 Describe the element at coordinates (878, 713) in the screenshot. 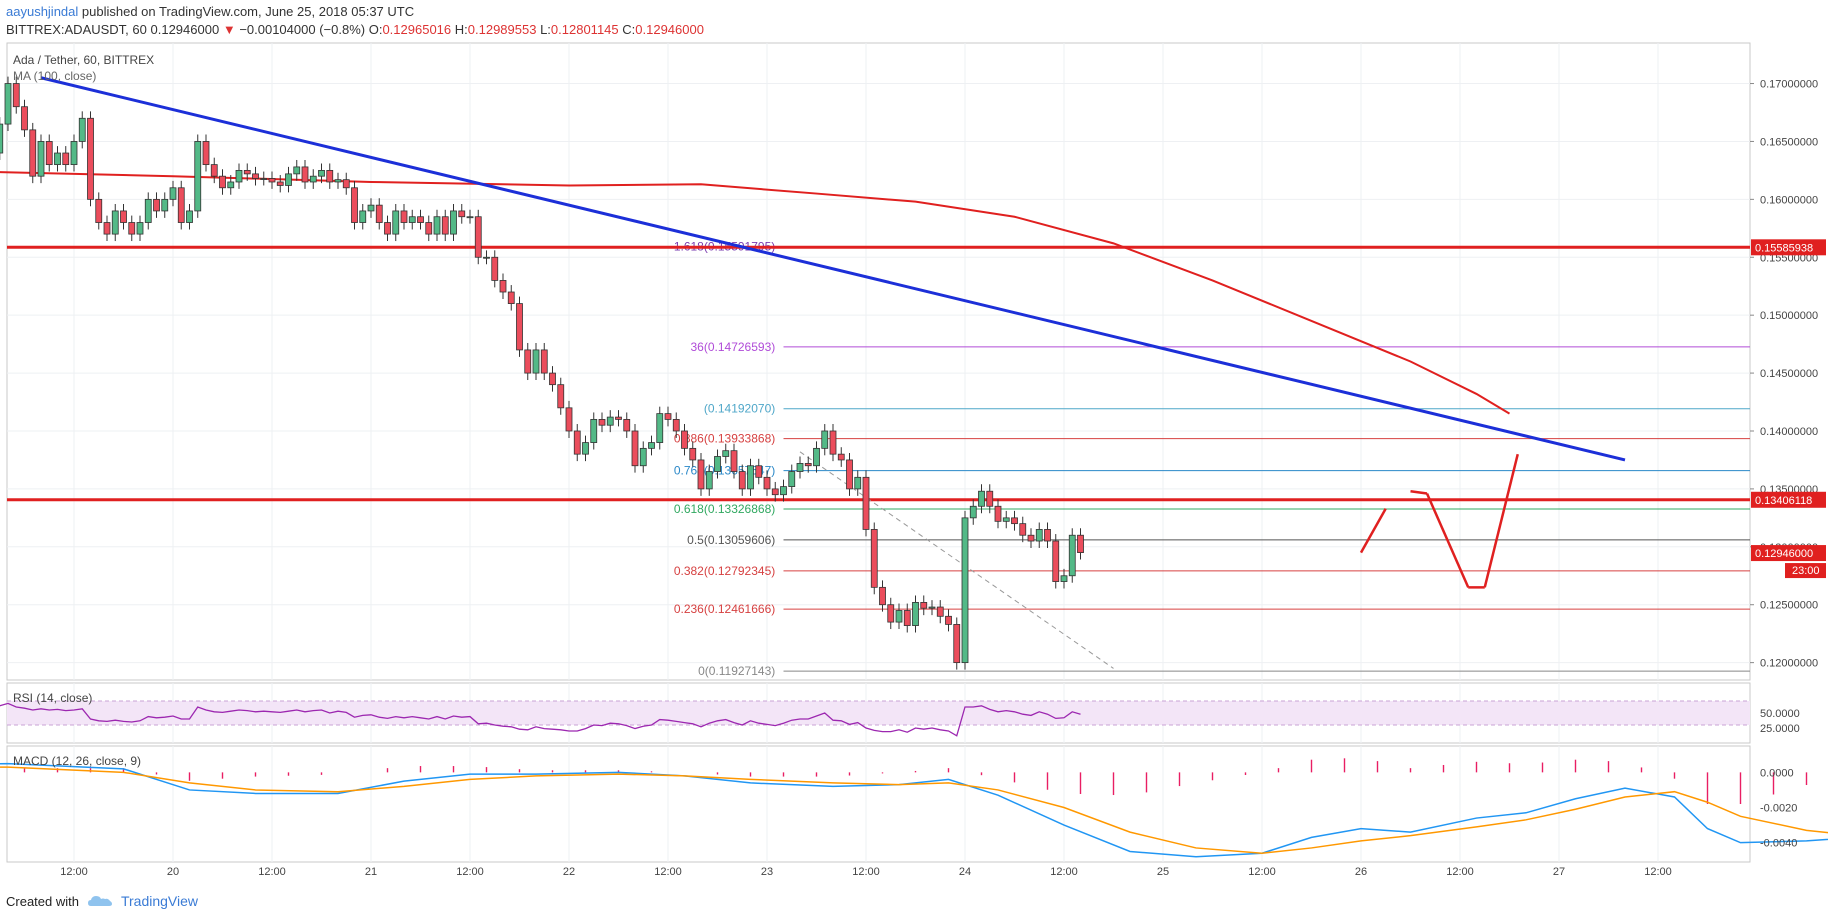

I see `rsi-band` at that location.